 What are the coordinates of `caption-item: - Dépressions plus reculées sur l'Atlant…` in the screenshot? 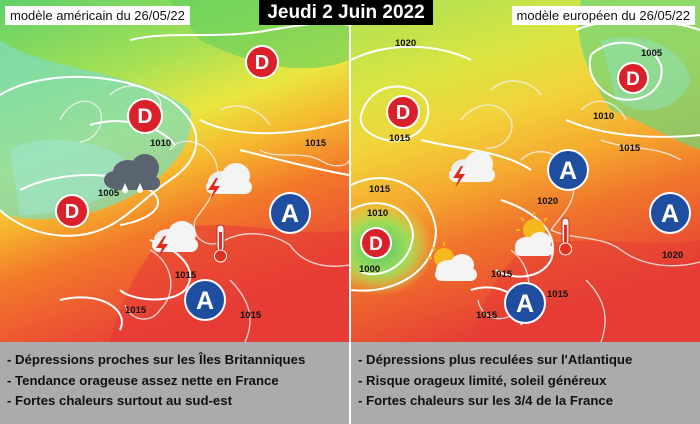 It's located at (495, 359).